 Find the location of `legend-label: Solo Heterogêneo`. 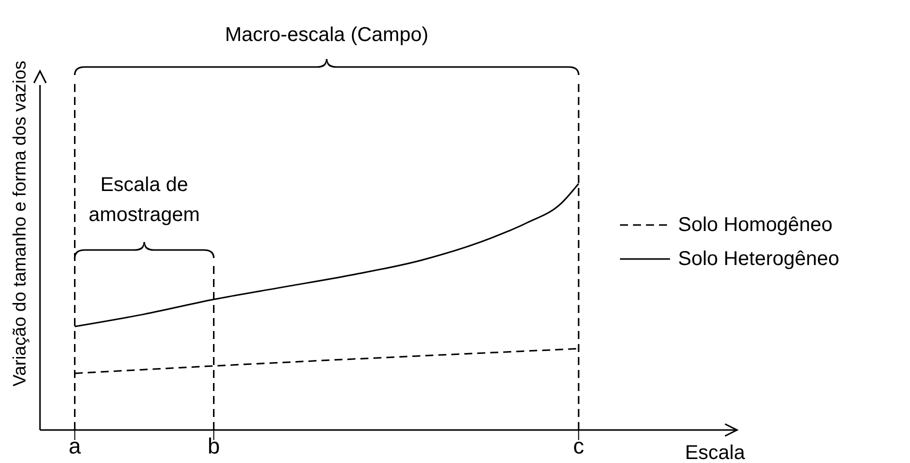

legend-label: Solo Heterogêneo is located at coordinates (759, 259).